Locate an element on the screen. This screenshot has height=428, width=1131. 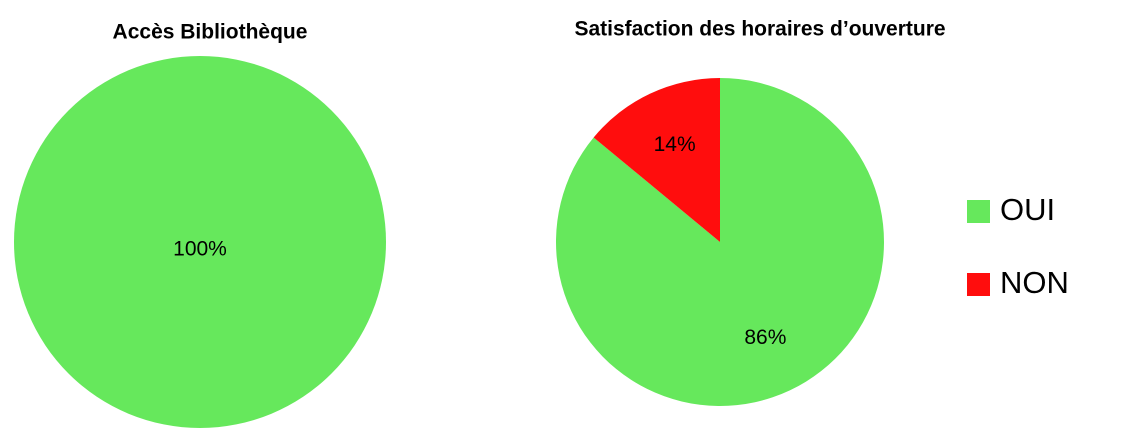
data-label: 100% is located at coordinates (200, 249).